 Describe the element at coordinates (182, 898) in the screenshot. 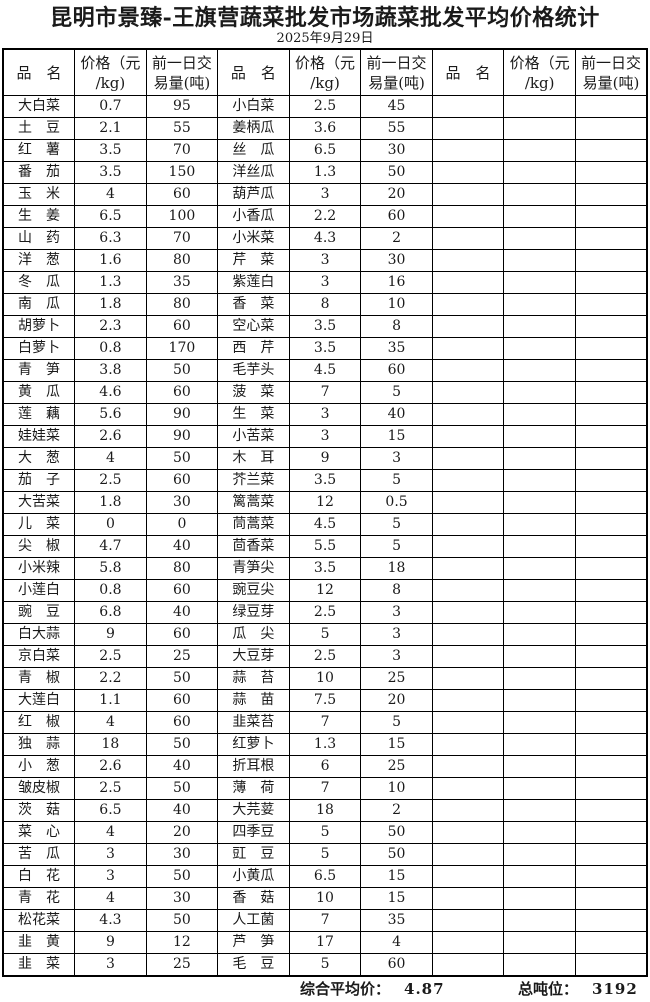

I see `volume-cell: 30` at that location.